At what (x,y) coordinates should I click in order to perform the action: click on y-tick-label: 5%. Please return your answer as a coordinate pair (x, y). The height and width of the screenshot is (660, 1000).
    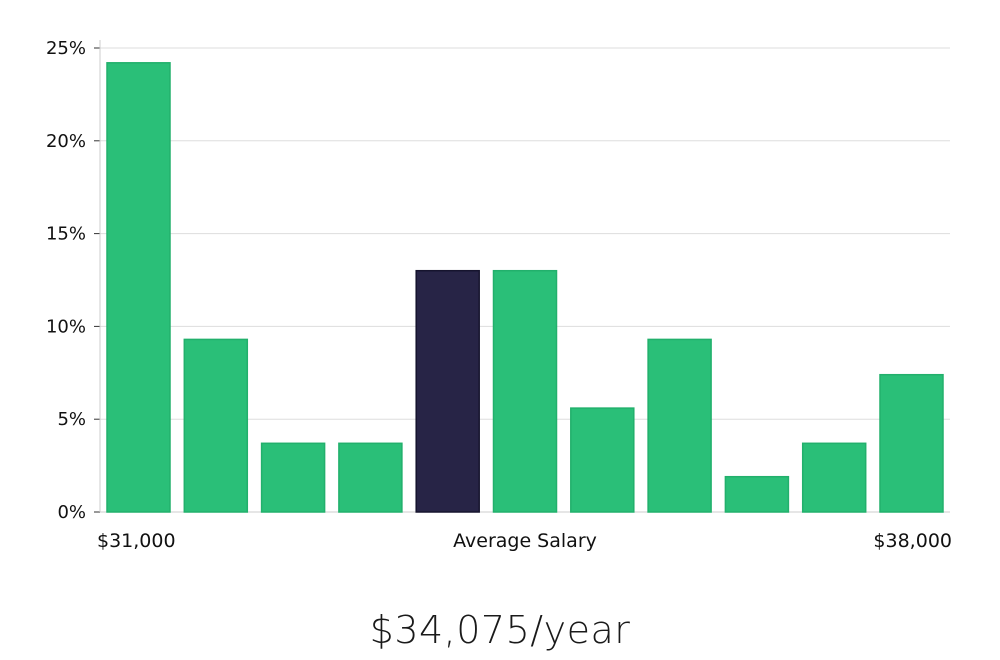
    Looking at the image, I should click on (71, 419).